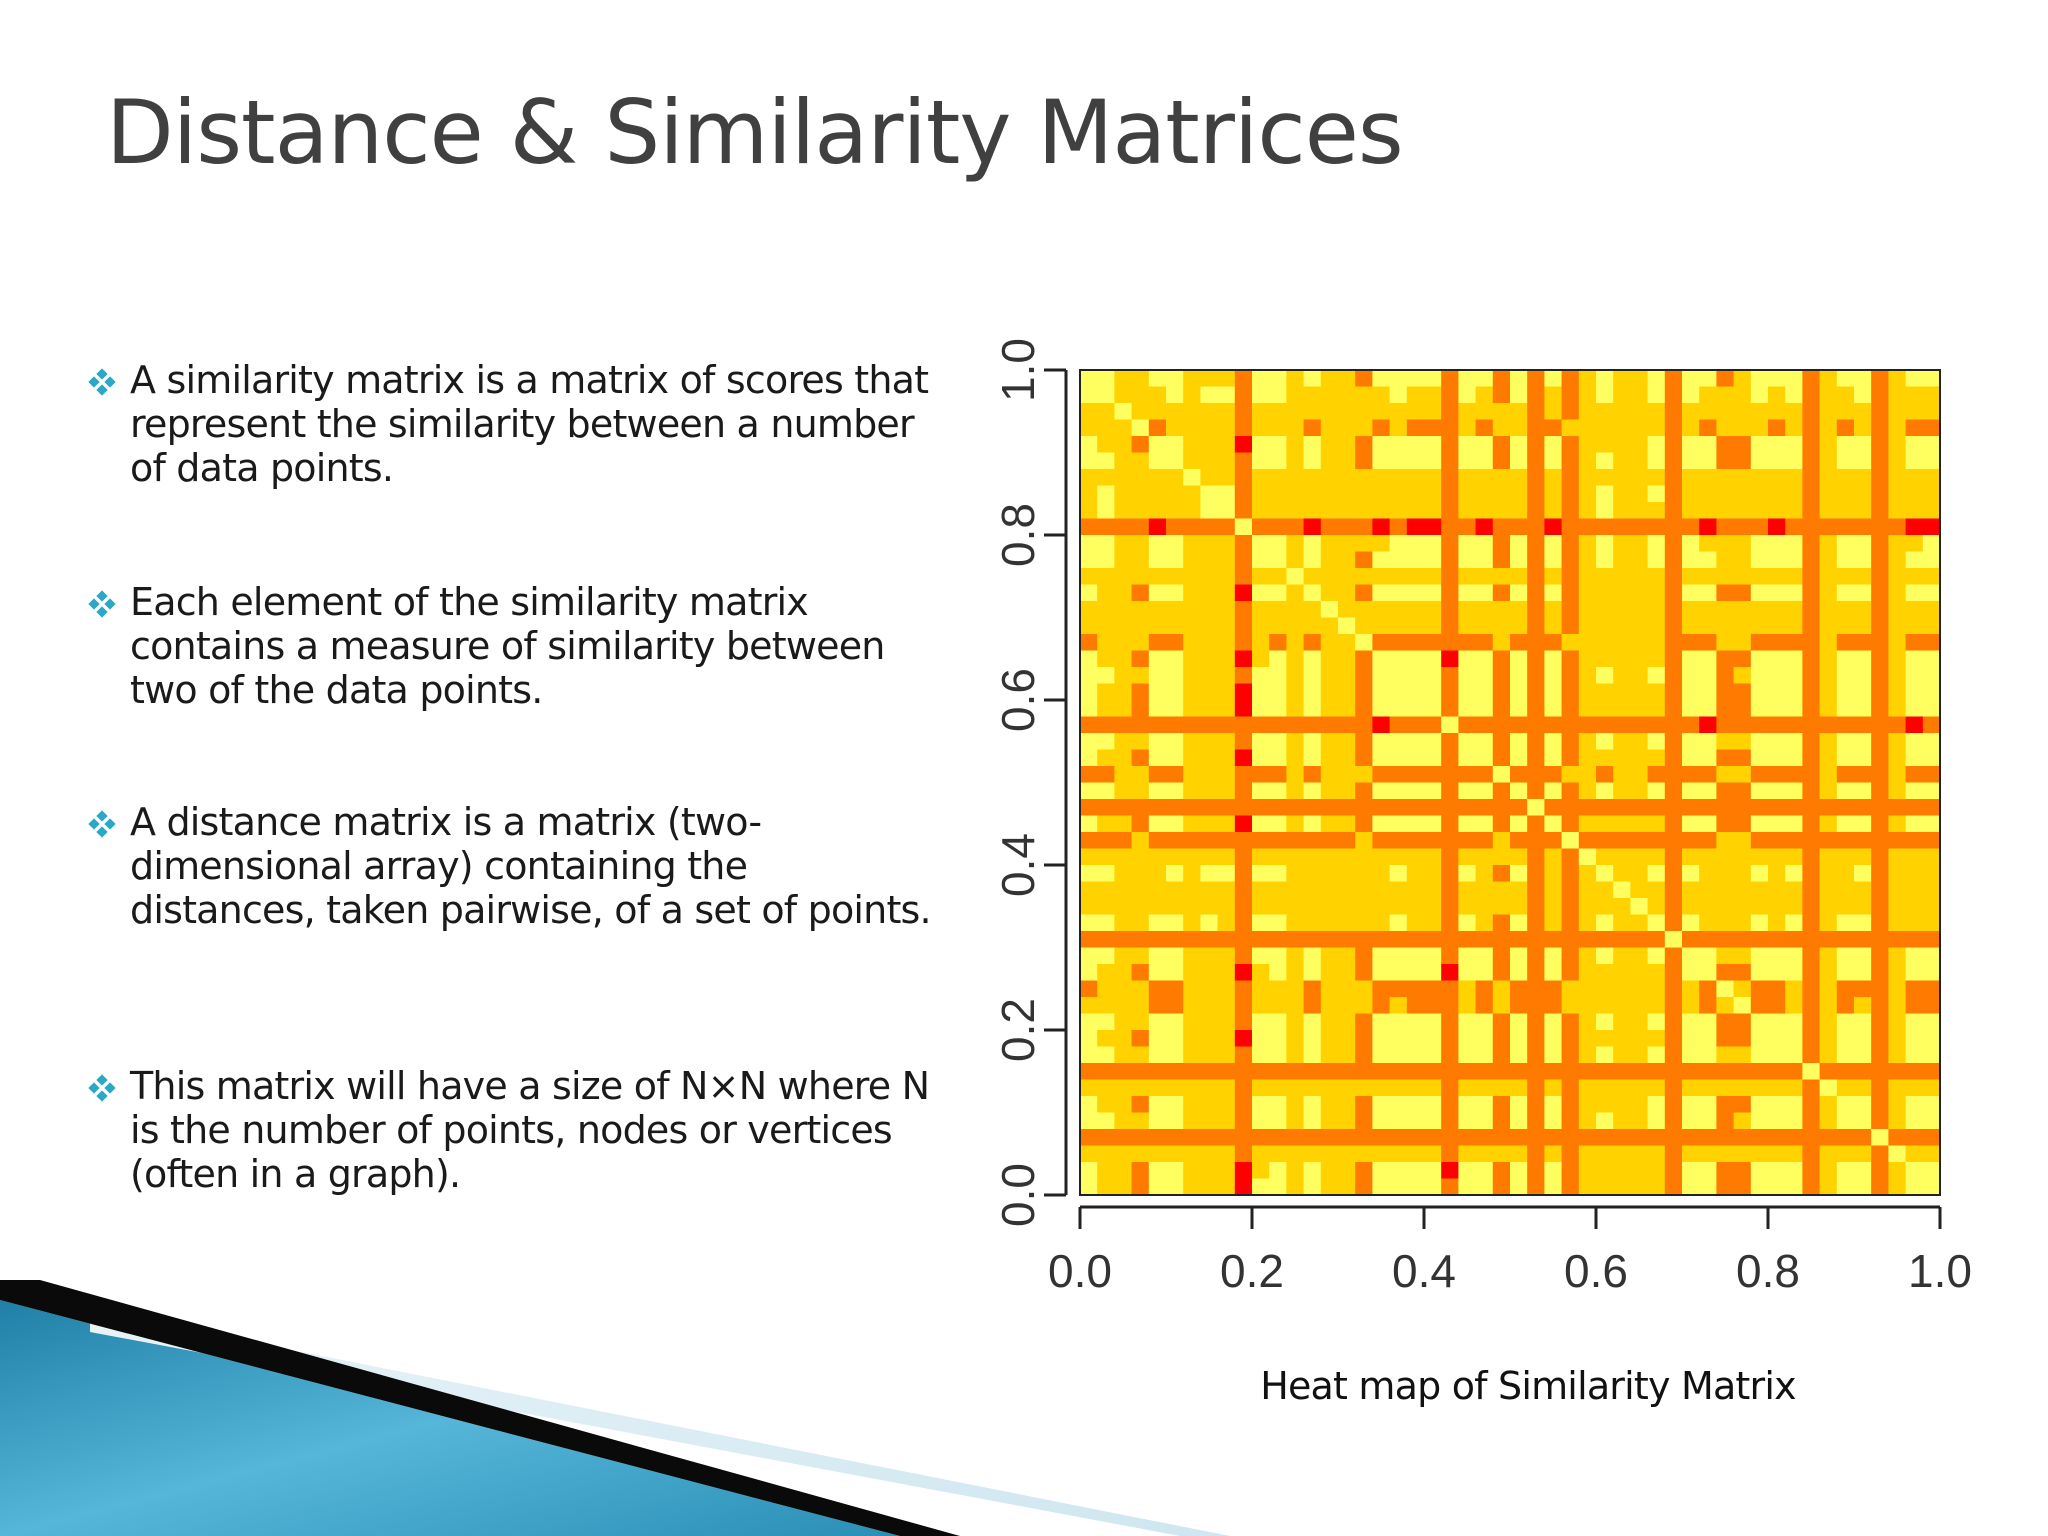 The width and height of the screenshot is (2048, 1536). I want to click on y-tick-label: 0.0, so click(1018, 1195).